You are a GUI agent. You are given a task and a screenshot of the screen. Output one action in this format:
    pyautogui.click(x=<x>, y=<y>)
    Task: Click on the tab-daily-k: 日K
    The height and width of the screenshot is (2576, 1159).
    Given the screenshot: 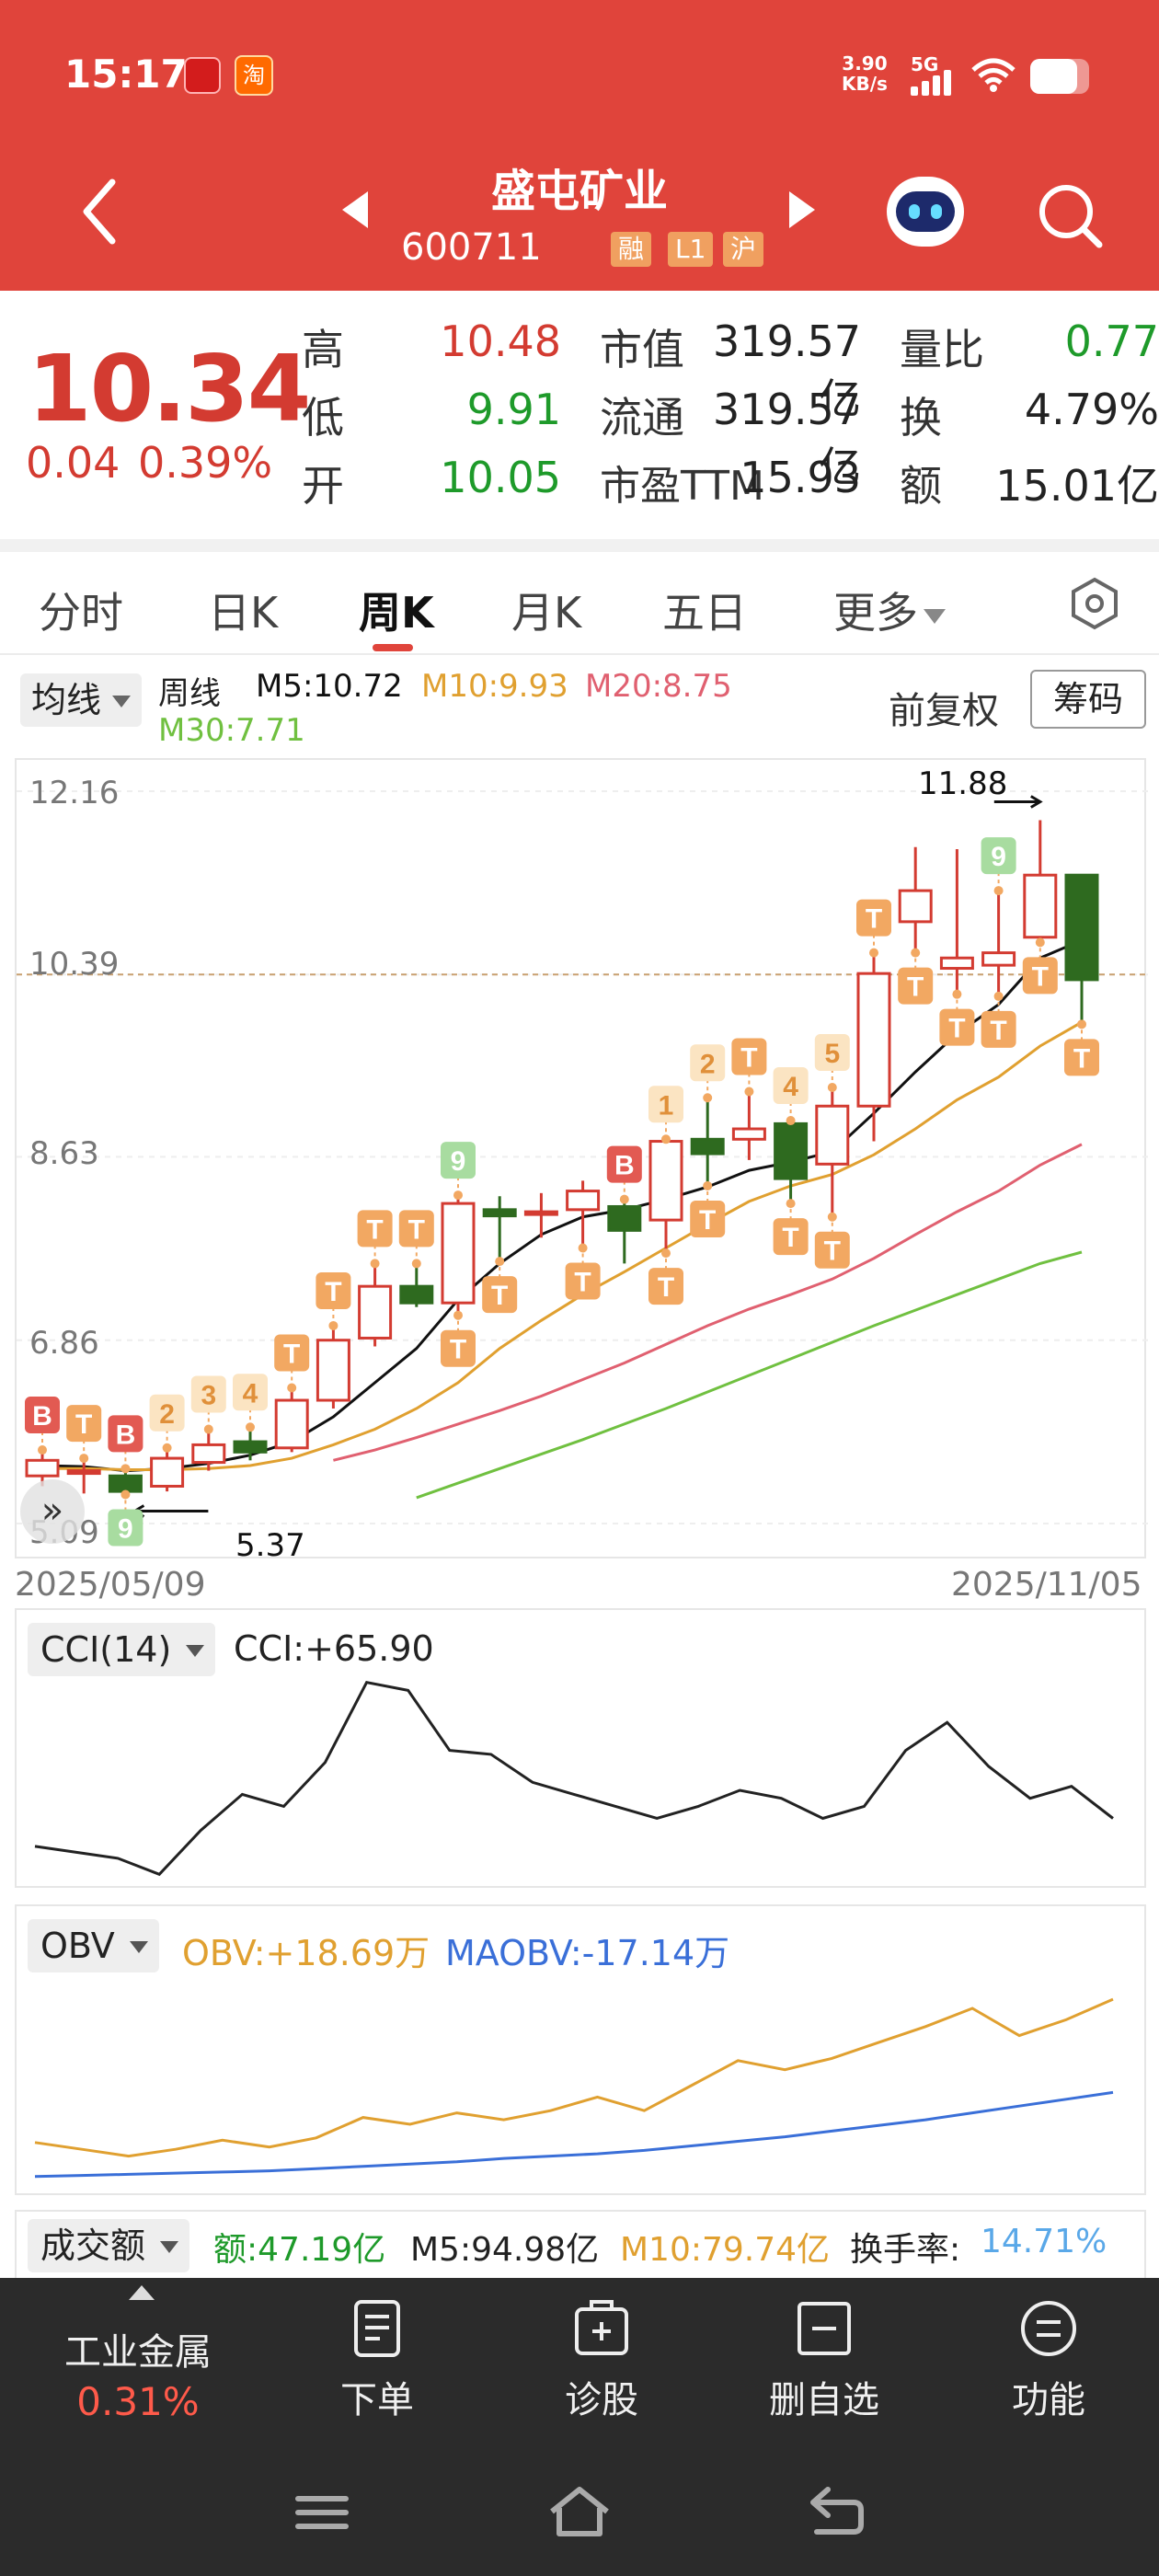 What is the action you would take?
    pyautogui.click(x=243, y=613)
    